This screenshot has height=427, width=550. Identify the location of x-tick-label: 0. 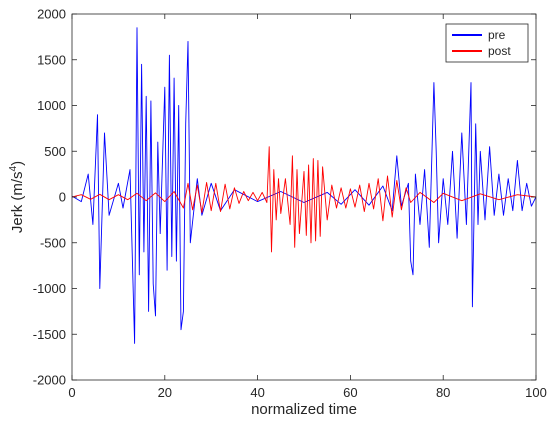
(71, 392).